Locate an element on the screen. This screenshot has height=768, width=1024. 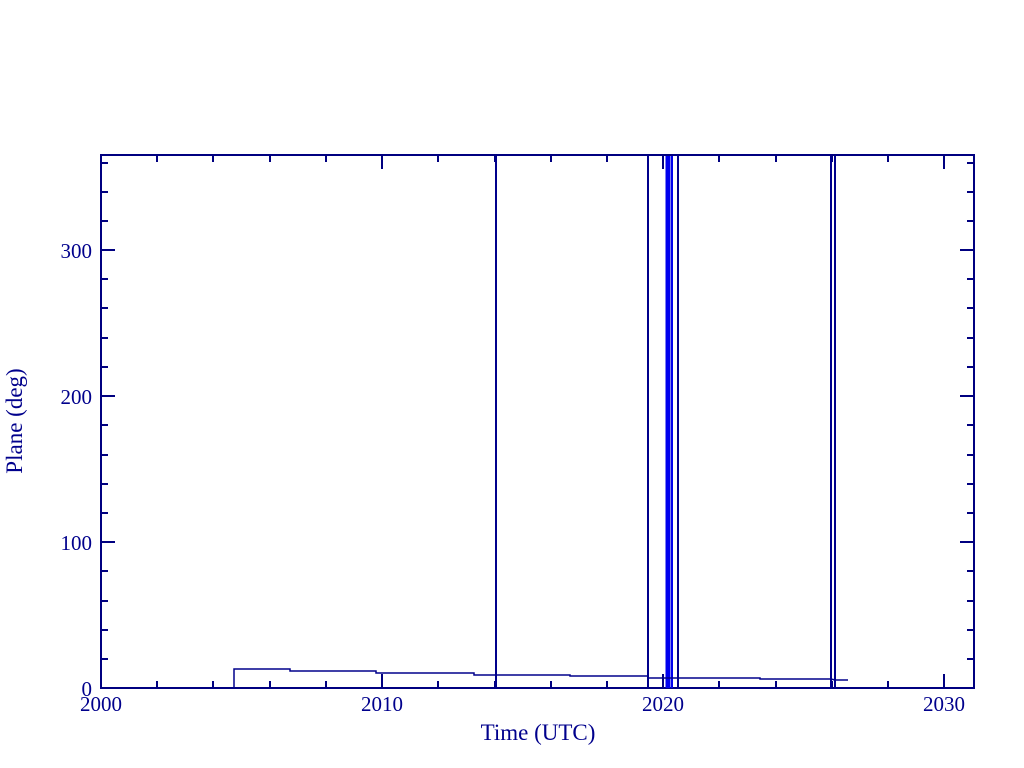
y-axis-major-ticks is located at coordinates (108, 469).